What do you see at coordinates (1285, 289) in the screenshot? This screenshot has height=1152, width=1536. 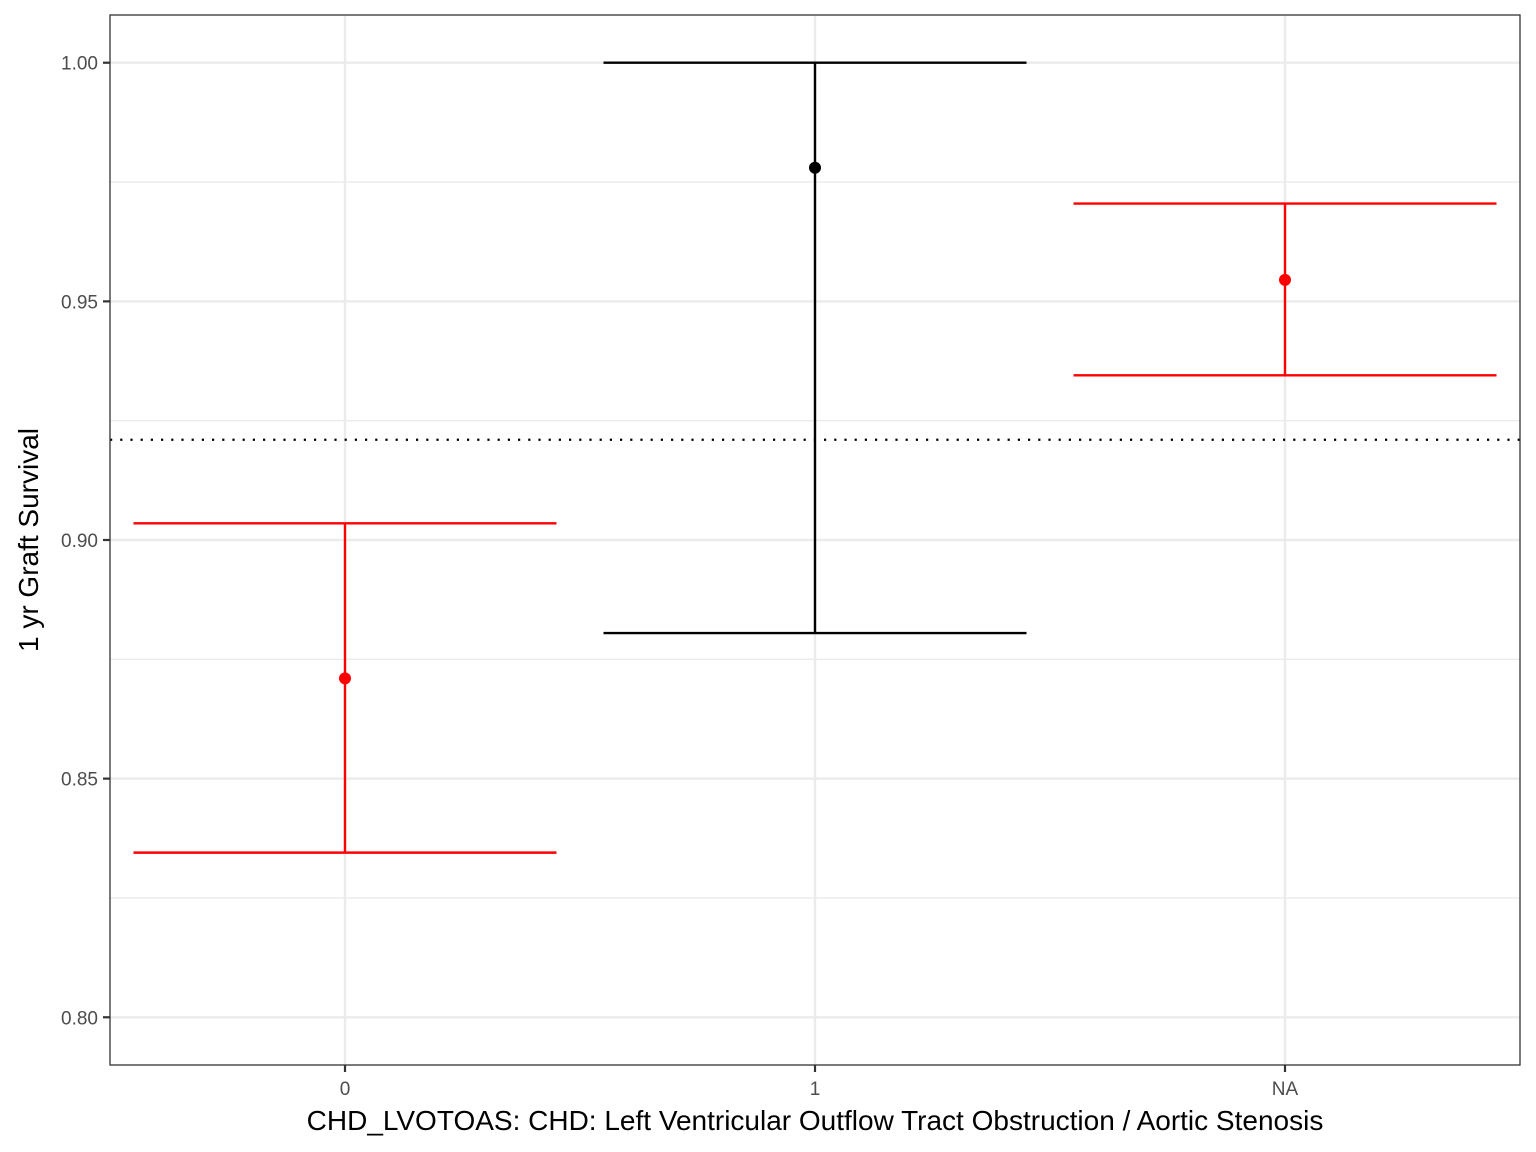 I see `error-bar-NA` at bounding box center [1285, 289].